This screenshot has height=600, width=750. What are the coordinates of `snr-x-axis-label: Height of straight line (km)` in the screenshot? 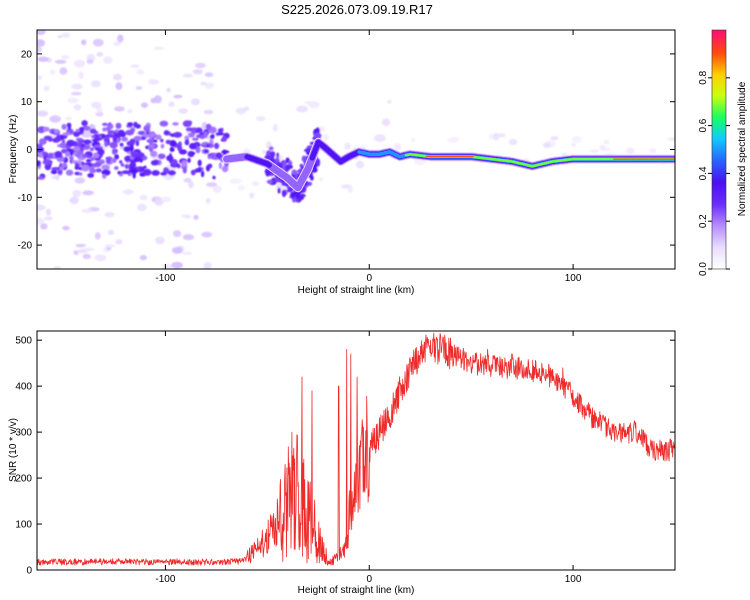 It's located at (356, 590).